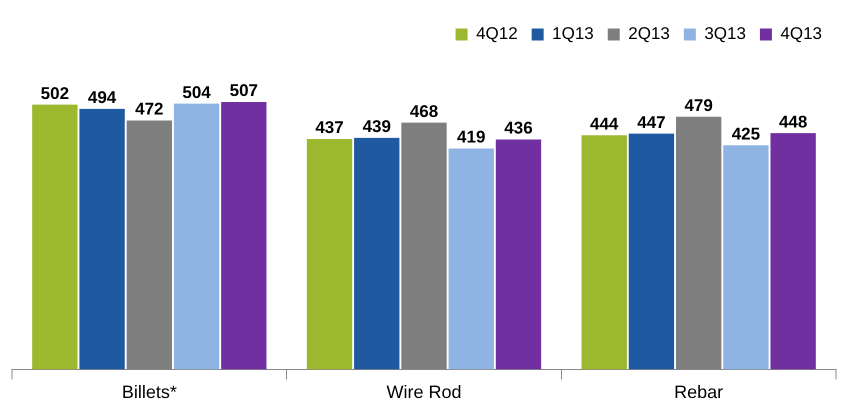 This screenshot has height=415, width=848. Describe the element at coordinates (102, 98) in the screenshot. I see `data-label: 494` at that location.